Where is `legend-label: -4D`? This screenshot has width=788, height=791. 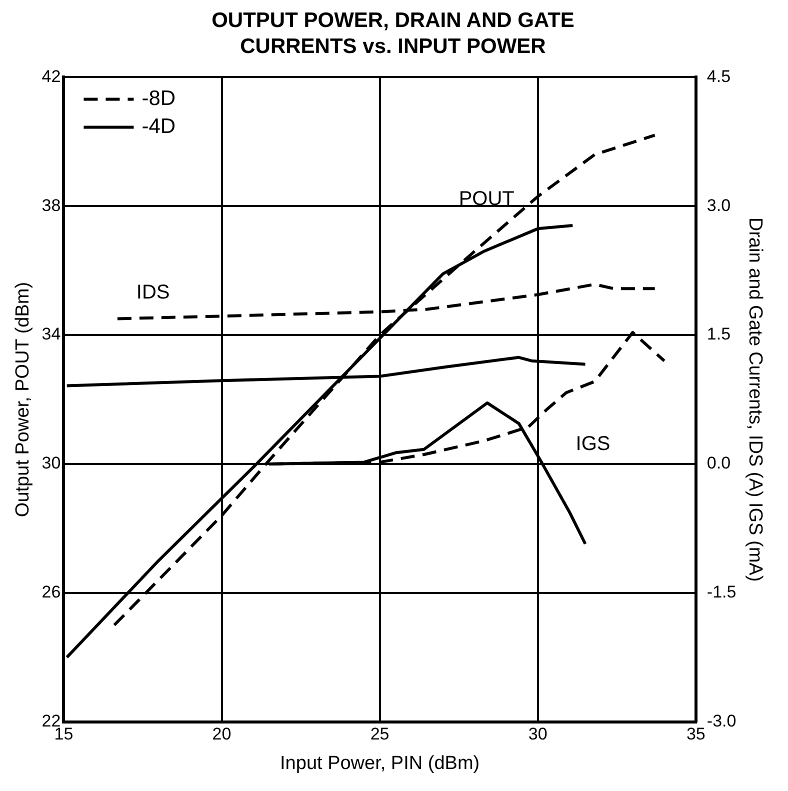
legend-label: -4D is located at coordinates (159, 126).